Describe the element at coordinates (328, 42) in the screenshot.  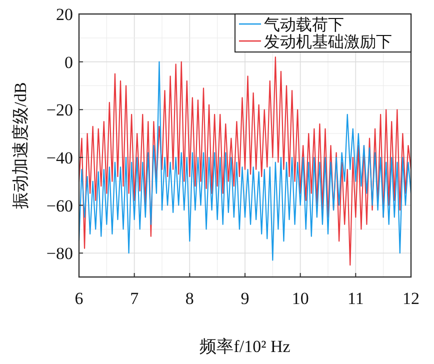
I see `legend-label: 发动机基础激励下` at that location.